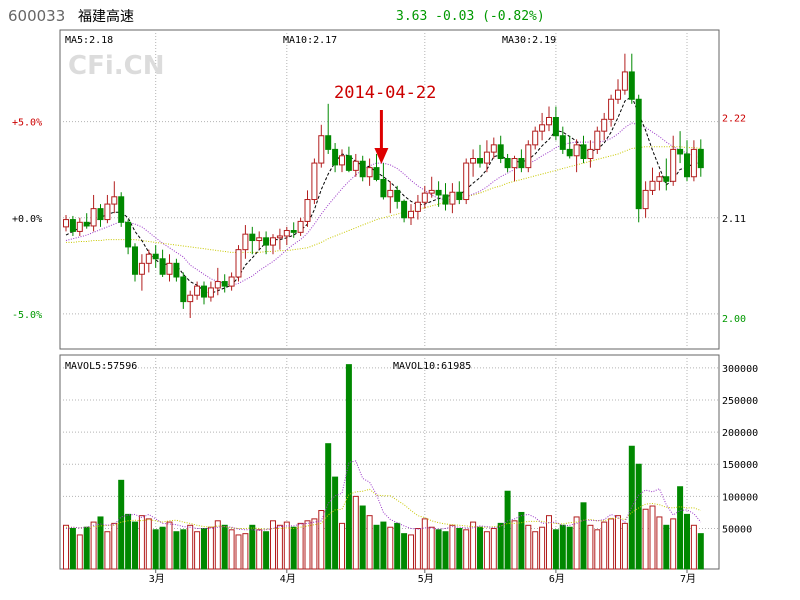 Image resolution: width=800 pixels, height=600 pixels. Describe the element at coordinates (288, 579) in the screenshot. I see `month-tick-label: 4月` at that location.